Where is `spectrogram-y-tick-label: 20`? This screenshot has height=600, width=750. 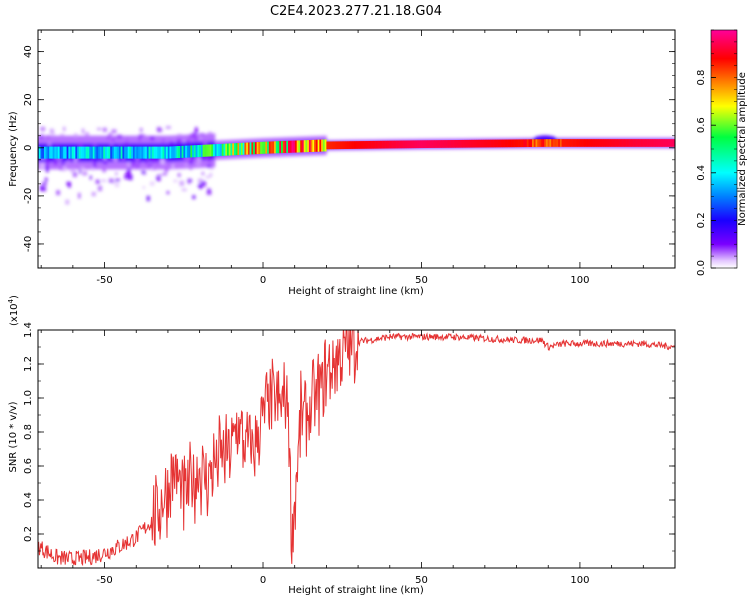 spectrogram-y-tick-label: 20 is located at coordinates (28, 99).